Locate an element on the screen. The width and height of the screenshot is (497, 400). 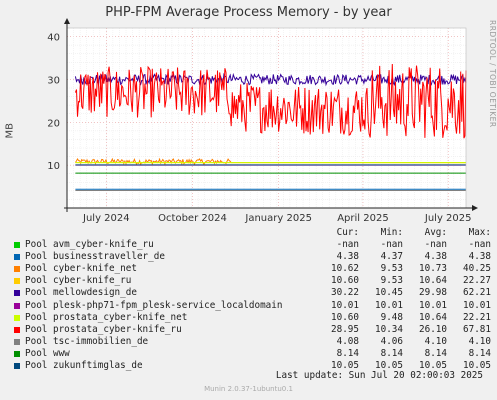
legend-value-max: 4.10 is located at coordinates (479, 341).